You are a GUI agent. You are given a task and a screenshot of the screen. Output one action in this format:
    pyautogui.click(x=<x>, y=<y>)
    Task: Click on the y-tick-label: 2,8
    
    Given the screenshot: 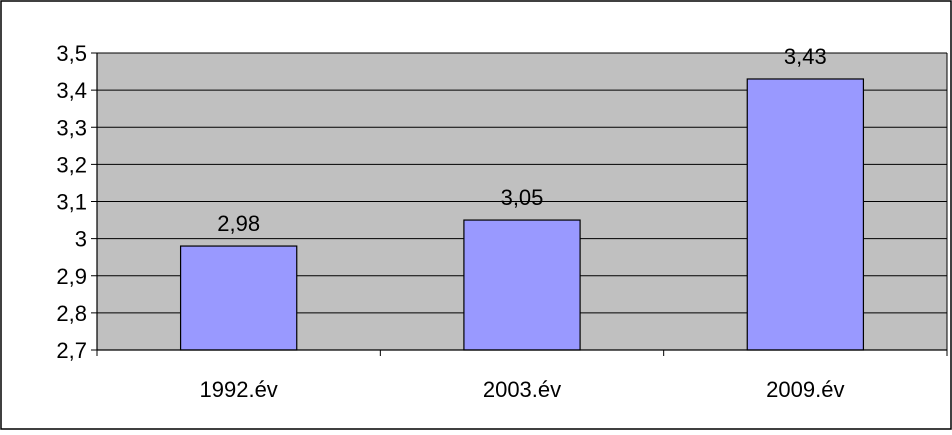 What is the action you would take?
    pyautogui.click(x=71, y=313)
    